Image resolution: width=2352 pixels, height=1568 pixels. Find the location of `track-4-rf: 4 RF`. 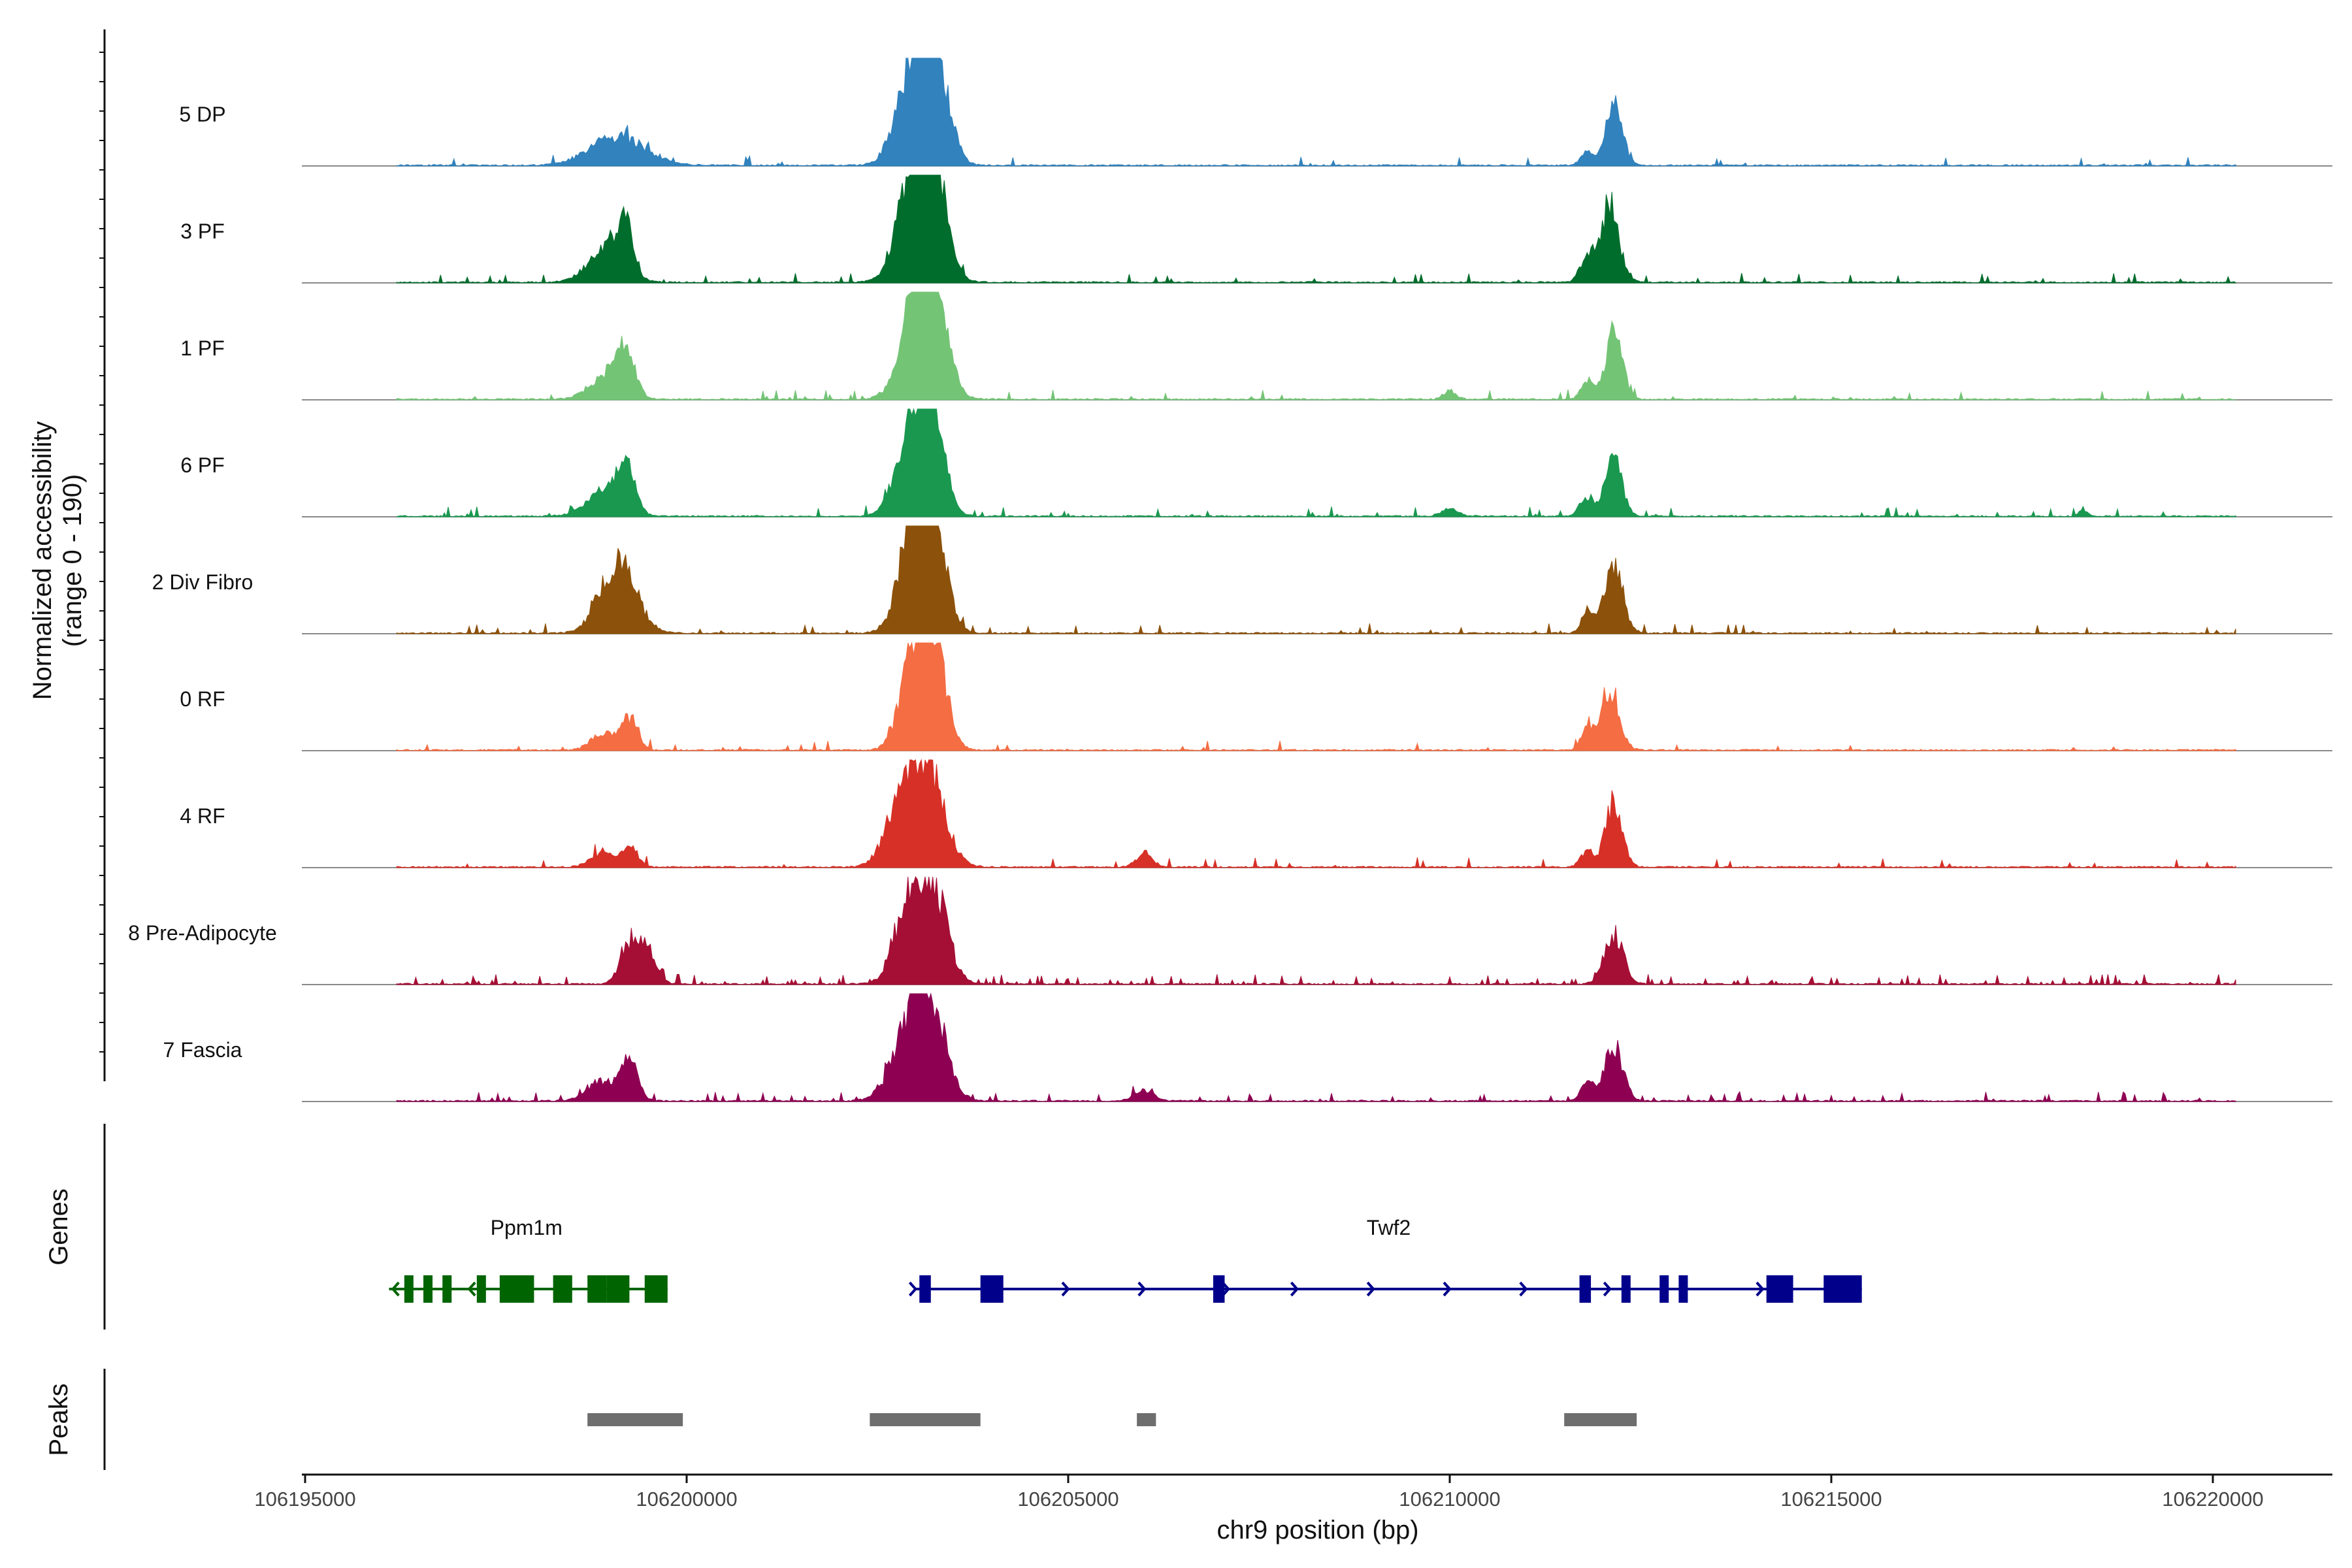

track-4-rf: 4 RF is located at coordinates (1256, 813).